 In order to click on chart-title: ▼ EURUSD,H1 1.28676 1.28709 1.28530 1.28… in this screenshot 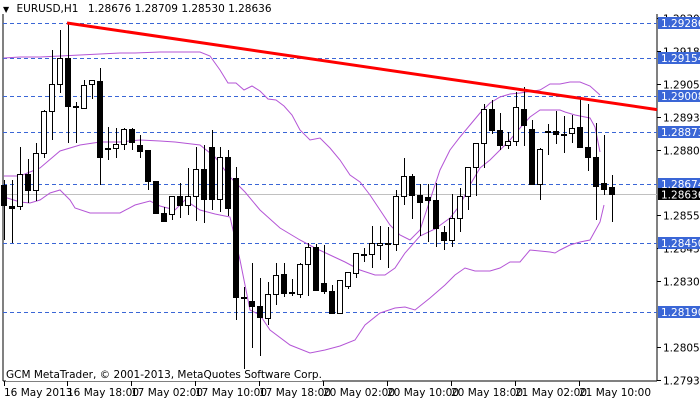, I will do `click(137, 9)`.